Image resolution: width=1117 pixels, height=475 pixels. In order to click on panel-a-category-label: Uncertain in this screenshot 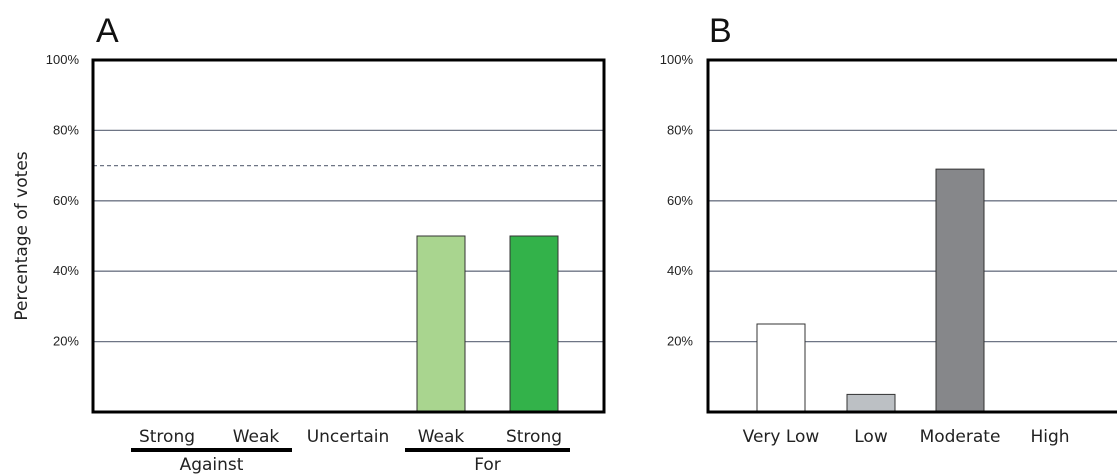, I will do `click(348, 437)`.